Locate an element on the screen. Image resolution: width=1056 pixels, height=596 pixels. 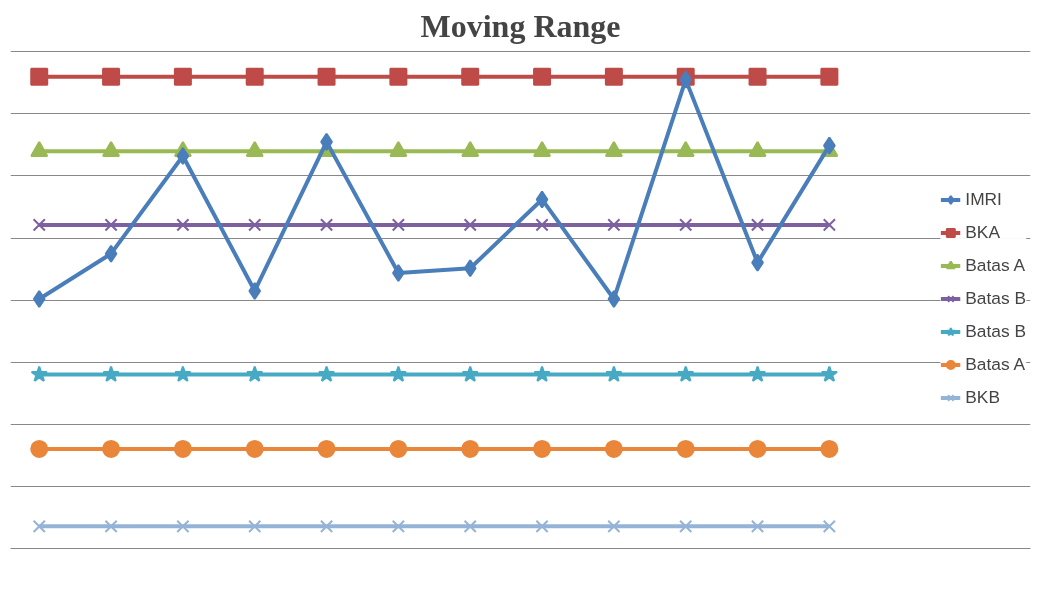
chart-title: Moving Range is located at coordinates (520, 25).